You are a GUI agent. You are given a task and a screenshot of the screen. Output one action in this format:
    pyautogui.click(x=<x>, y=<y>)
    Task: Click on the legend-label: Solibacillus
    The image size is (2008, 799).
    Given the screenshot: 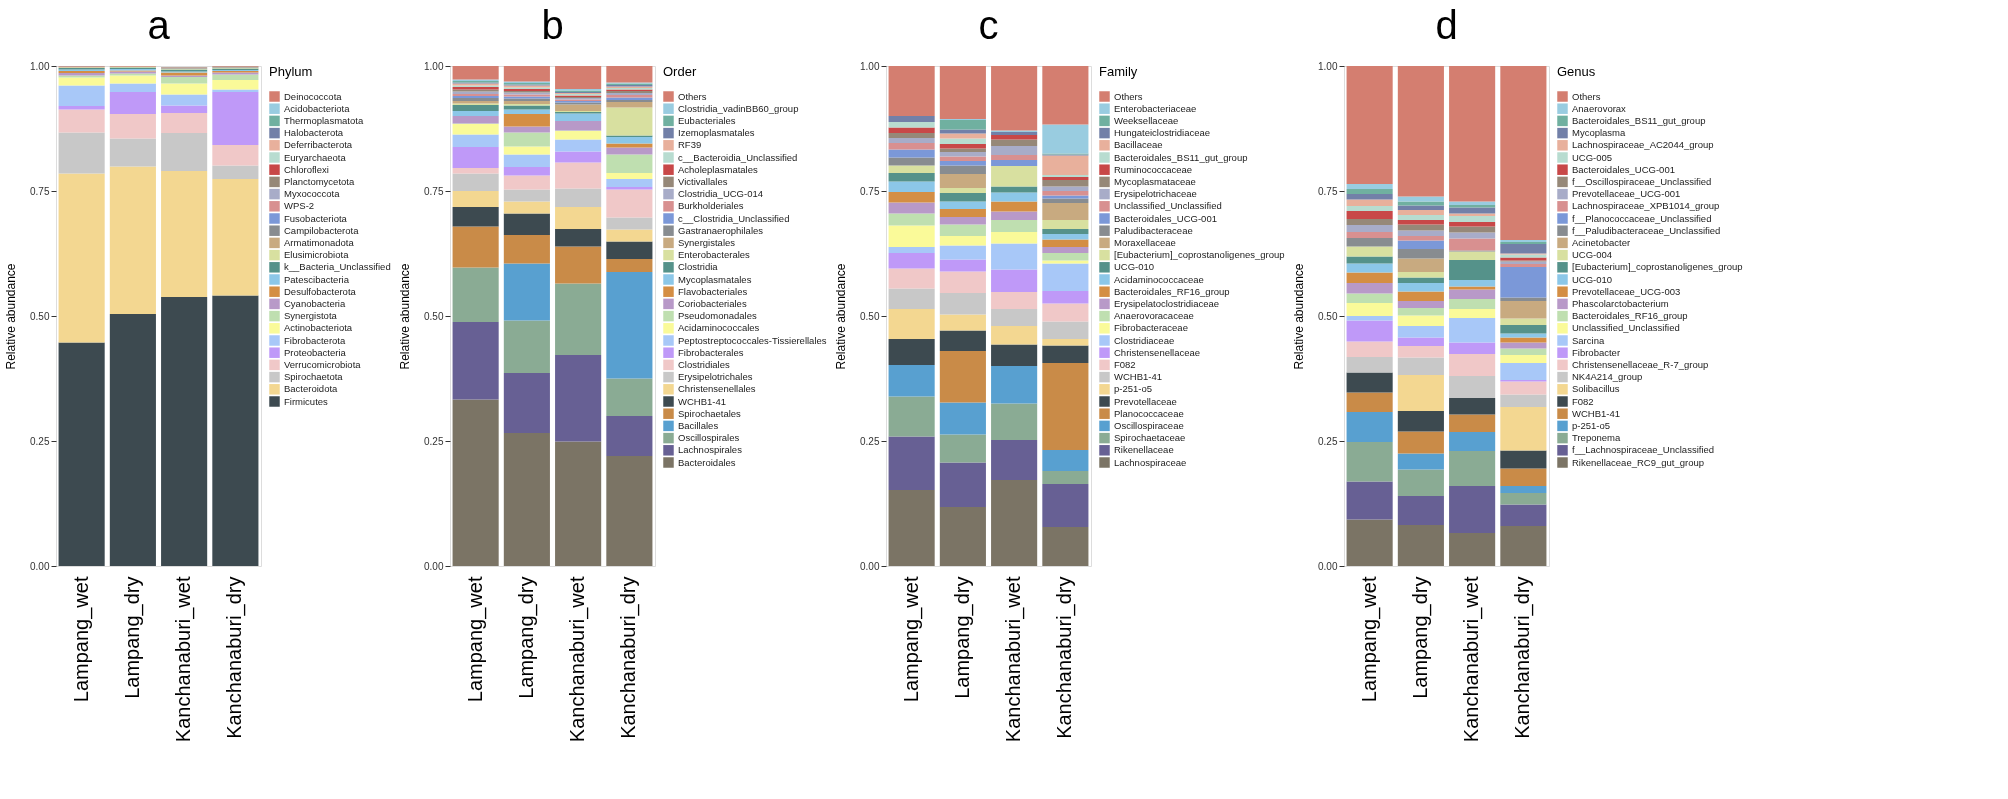 What is the action you would take?
    pyautogui.click(x=1596, y=389)
    